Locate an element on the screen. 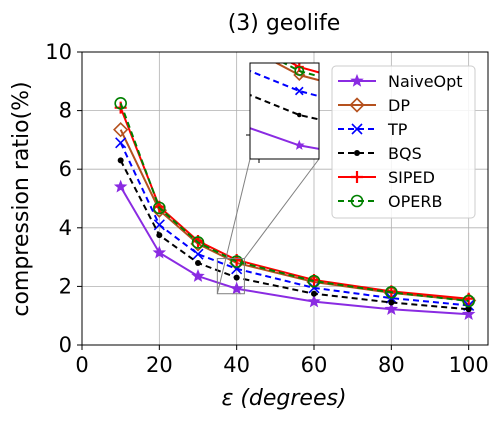 The height and width of the screenshot is (422, 503). legend-item-naiveopt: NaiveOpt is located at coordinates (400, 81).